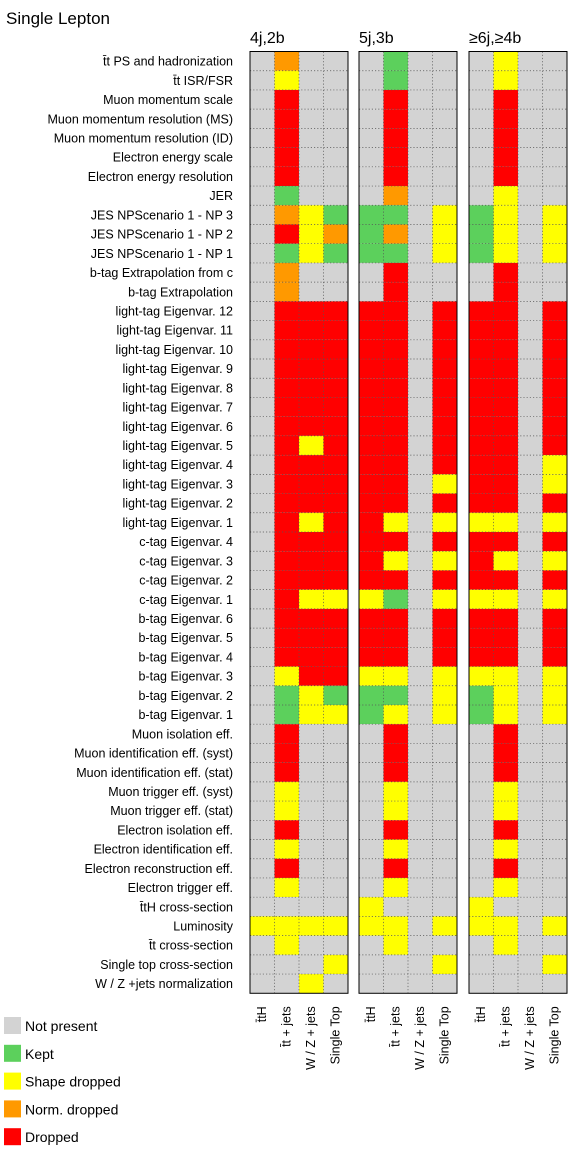 The width and height of the screenshot is (576, 1152). I want to click on legend-item-not-present: Not present, so click(50, 1025).